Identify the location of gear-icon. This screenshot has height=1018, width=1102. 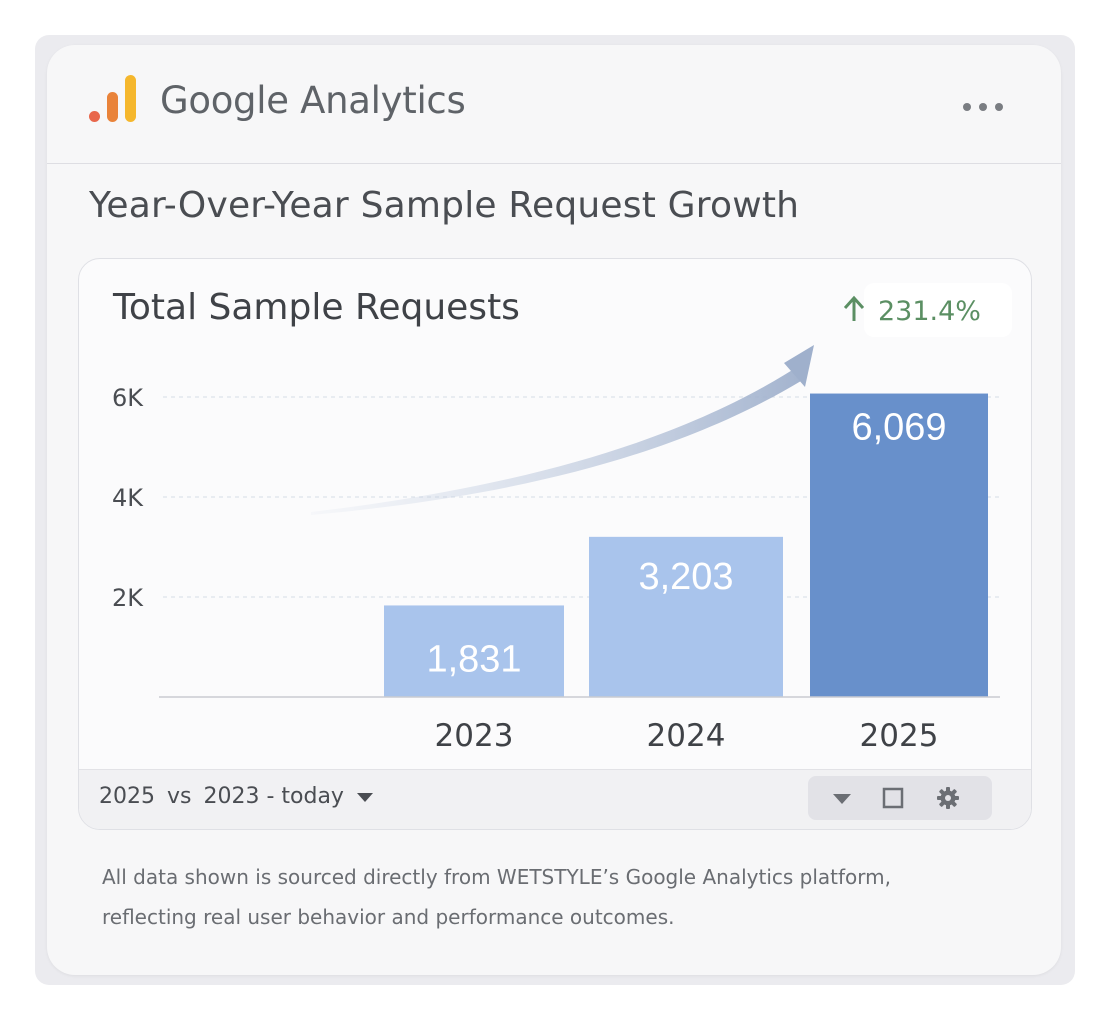
(948, 798).